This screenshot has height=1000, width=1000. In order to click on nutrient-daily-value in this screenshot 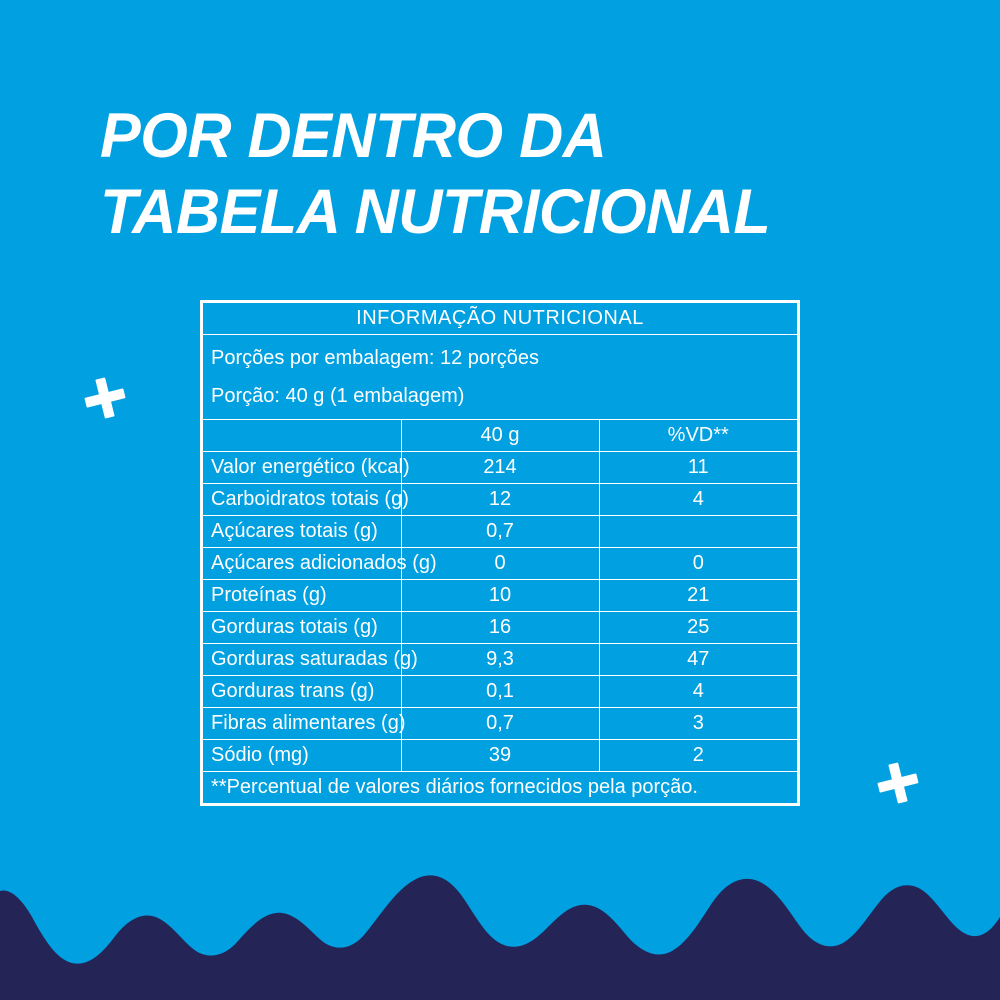, I will do `click(697, 531)`.